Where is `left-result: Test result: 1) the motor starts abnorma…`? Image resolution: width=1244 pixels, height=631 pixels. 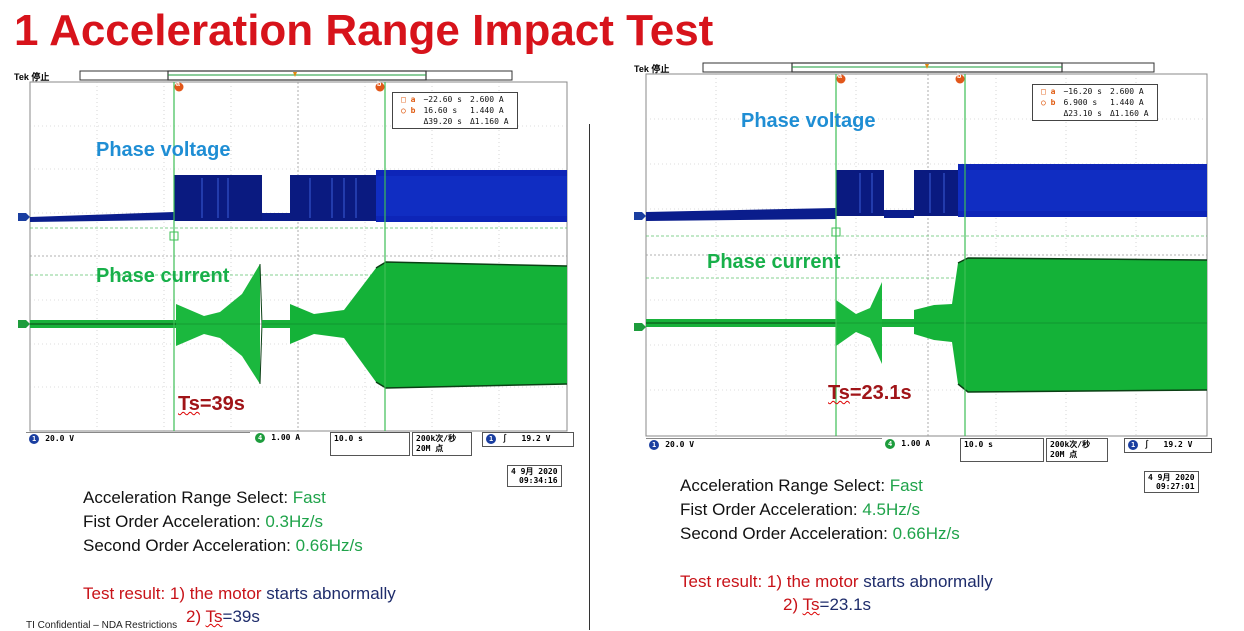
left-result: Test result: 1) the motor starts abnorma… is located at coordinates (239, 605).